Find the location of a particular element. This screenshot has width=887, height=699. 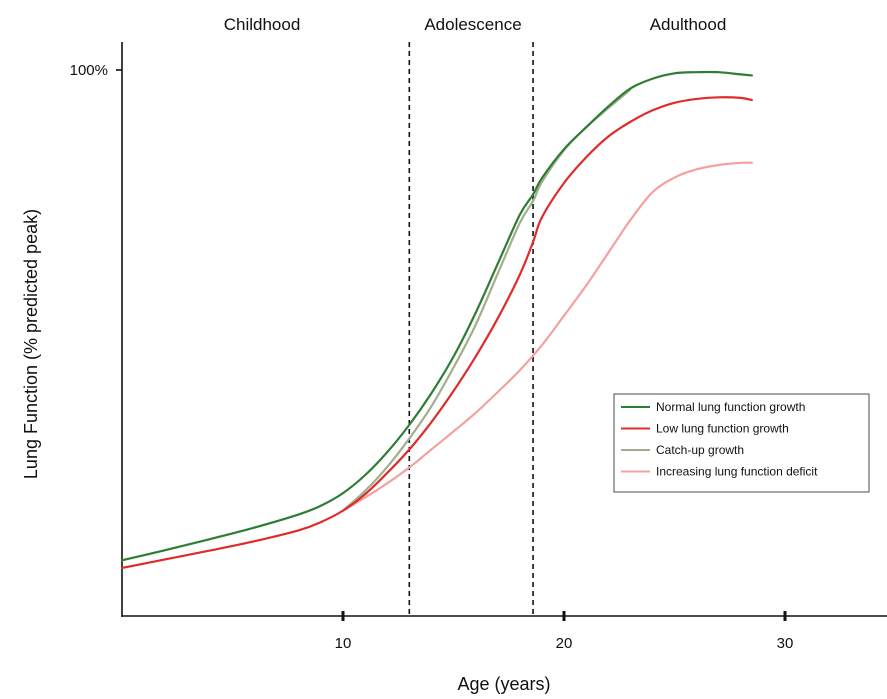

legend-box is located at coordinates (741, 443).